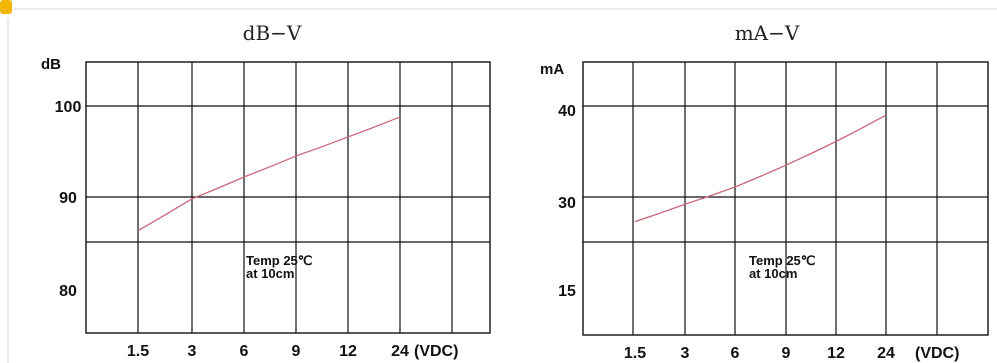 This screenshot has height=363, width=997. Describe the element at coordinates (51, 64) in the screenshot. I see `y-axis-label: dB` at that location.